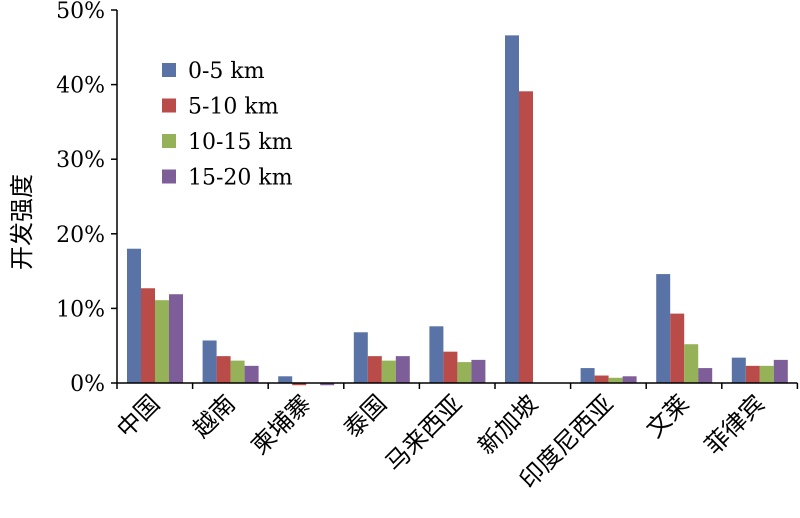  I want to click on legend-label: 5-10 km, so click(233, 107).